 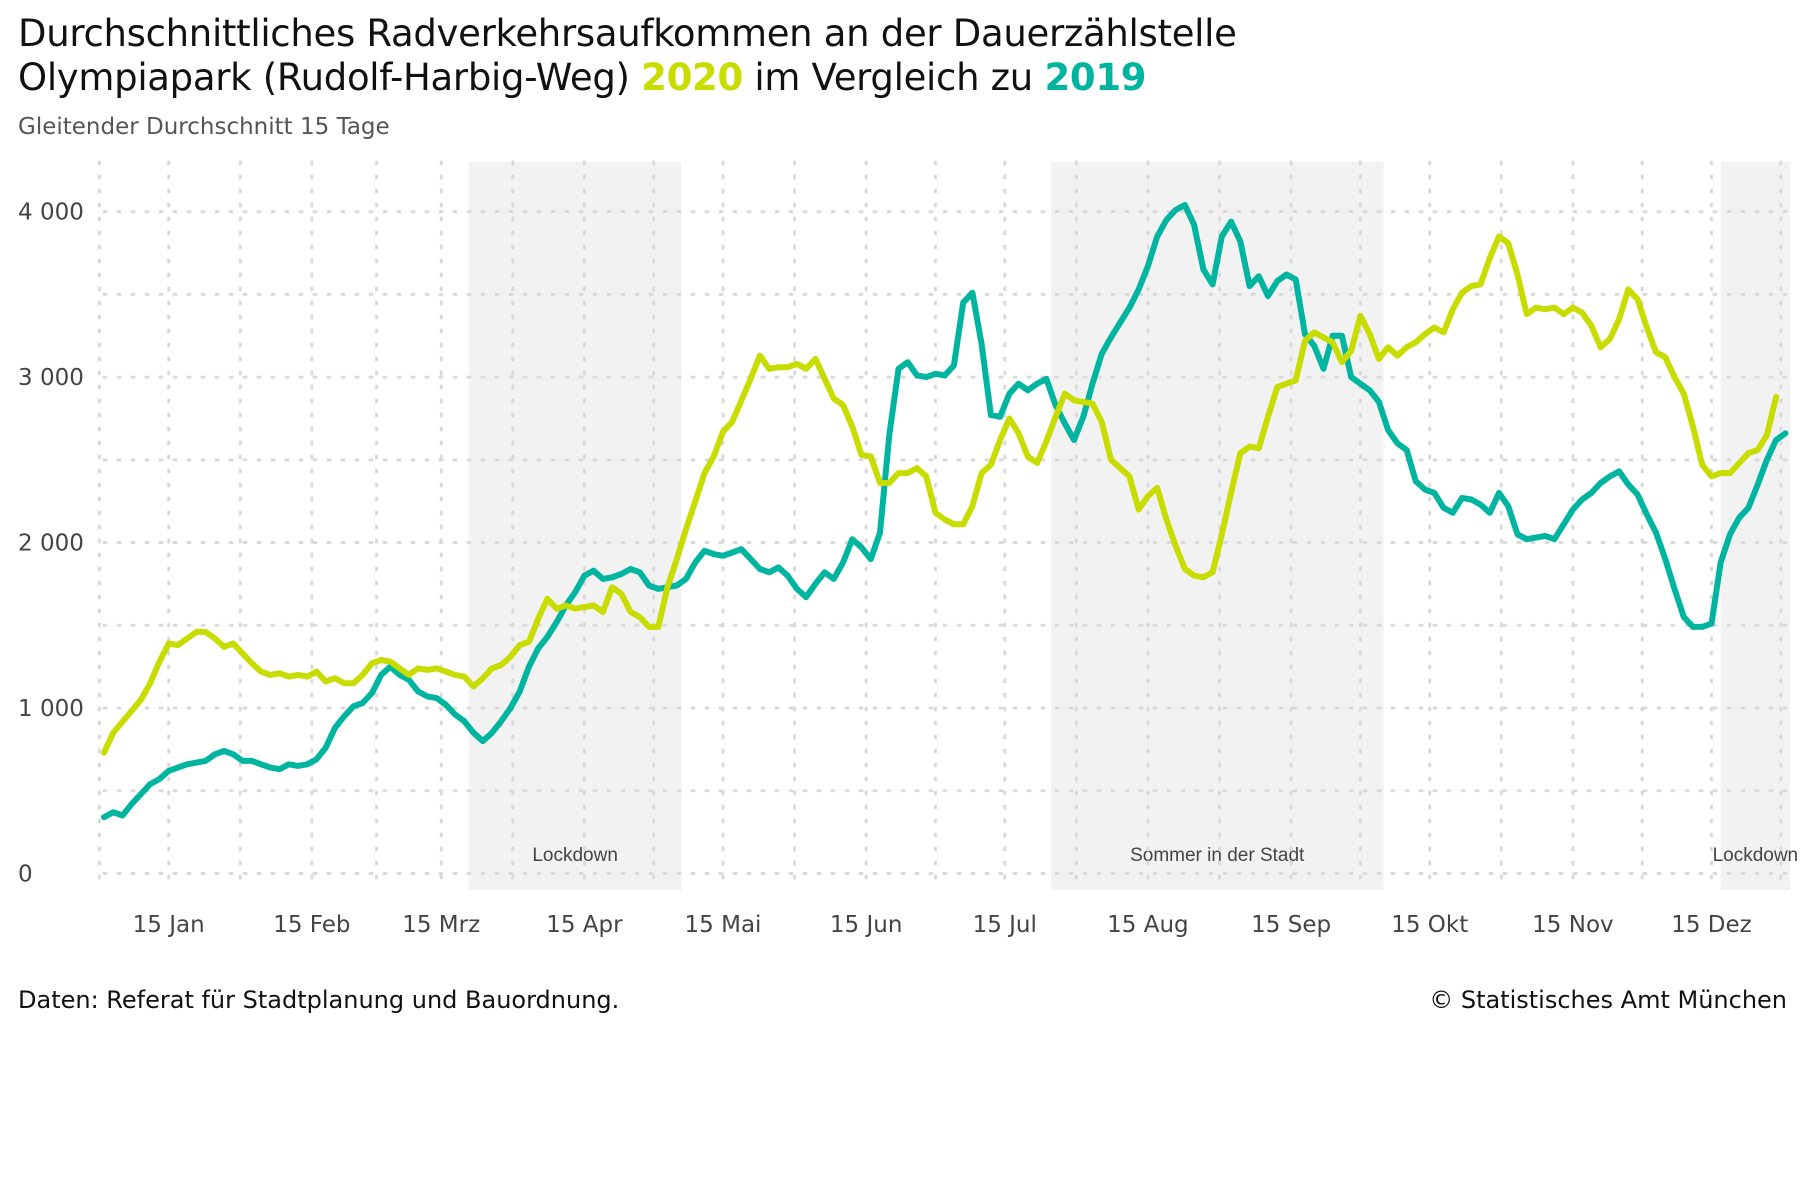 What do you see at coordinates (51, 378) in the screenshot?
I see `y-tick-label: 3 000` at bounding box center [51, 378].